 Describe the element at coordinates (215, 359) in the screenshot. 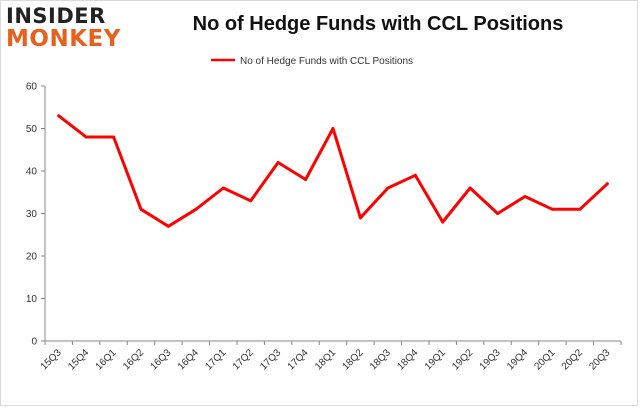

I see `x-tick-label: 17Q1` at that location.